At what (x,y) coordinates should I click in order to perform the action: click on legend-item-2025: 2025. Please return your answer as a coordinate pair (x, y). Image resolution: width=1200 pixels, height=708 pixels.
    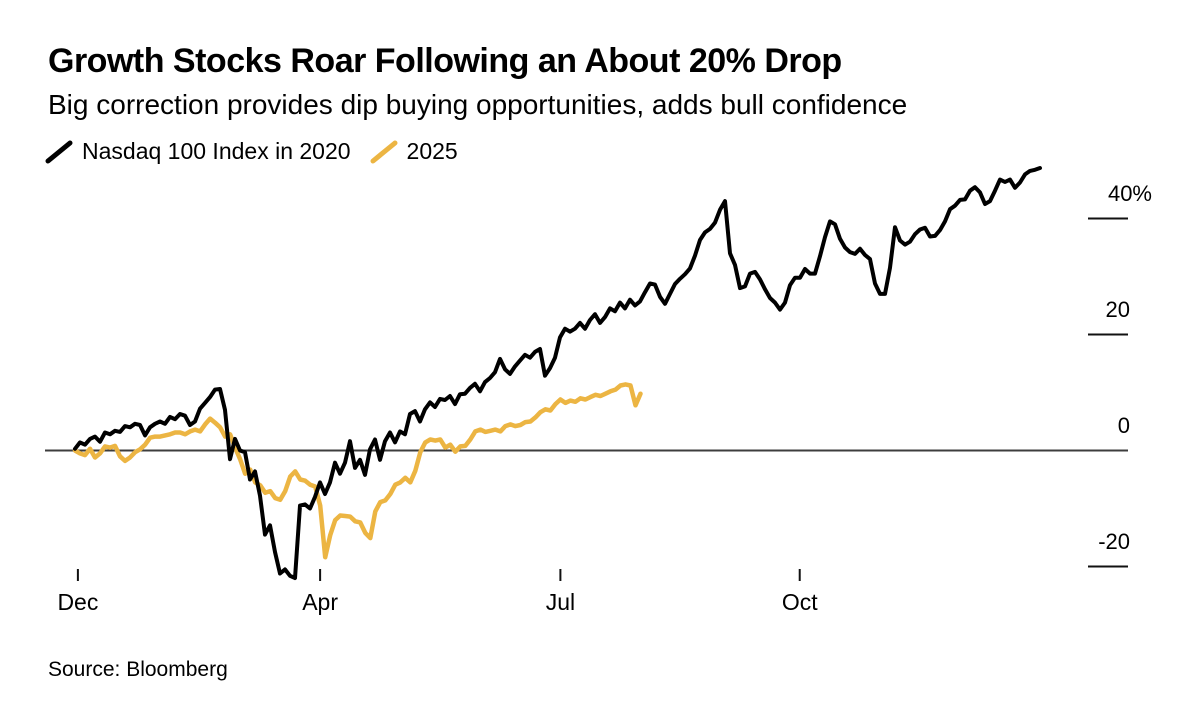
    Looking at the image, I should click on (414, 151).